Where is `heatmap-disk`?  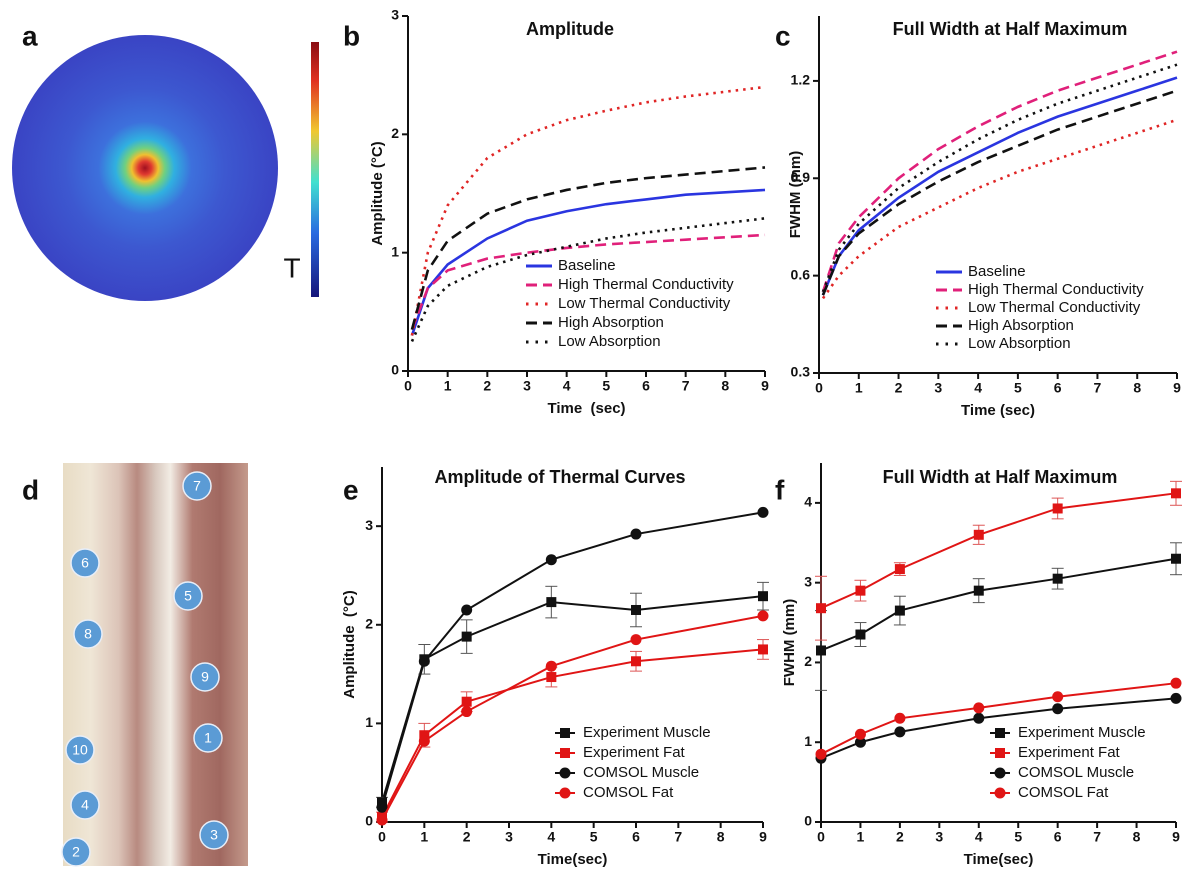 heatmap-disk is located at coordinates (145, 168).